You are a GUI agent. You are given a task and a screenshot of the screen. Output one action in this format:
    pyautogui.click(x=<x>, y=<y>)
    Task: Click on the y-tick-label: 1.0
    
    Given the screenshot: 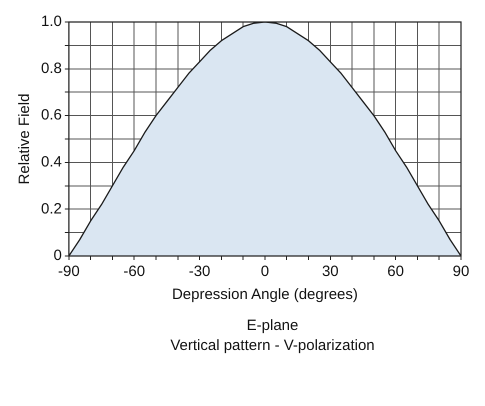 What is the action you would take?
    pyautogui.click(x=51, y=21)
    